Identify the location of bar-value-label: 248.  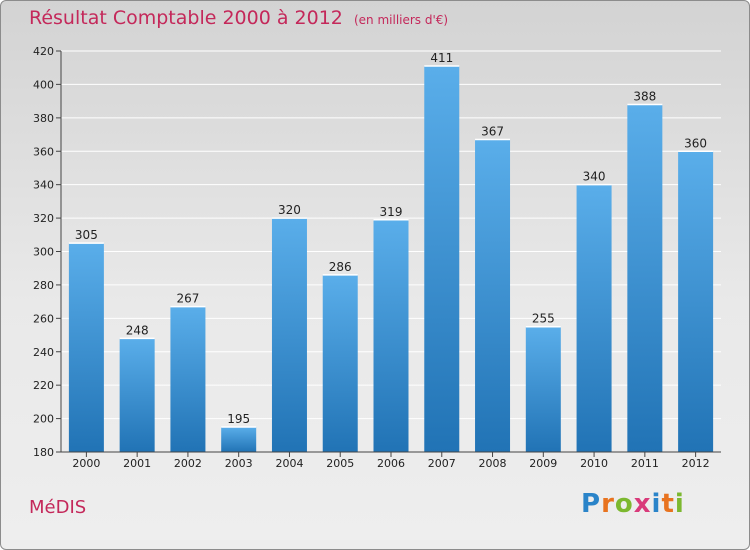
(137, 330).